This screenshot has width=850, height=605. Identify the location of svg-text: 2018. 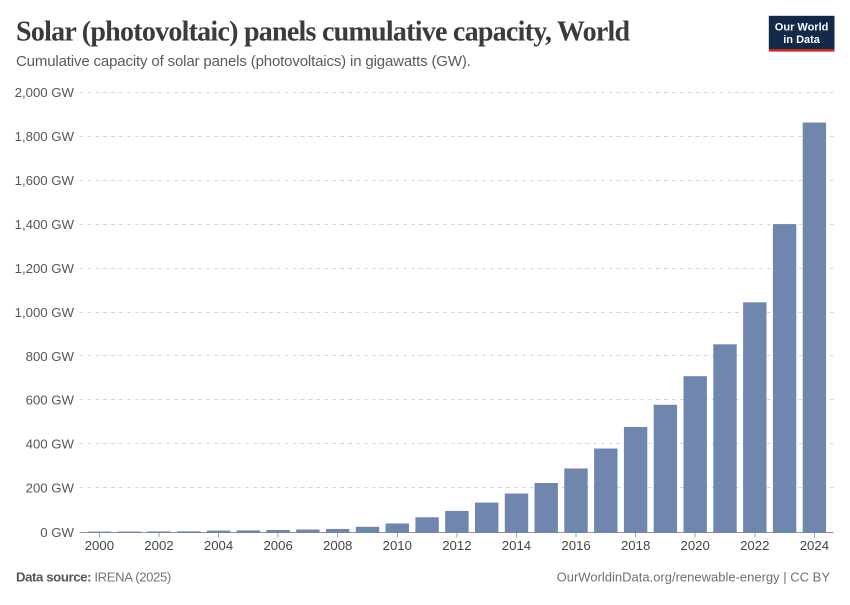
(635, 545).